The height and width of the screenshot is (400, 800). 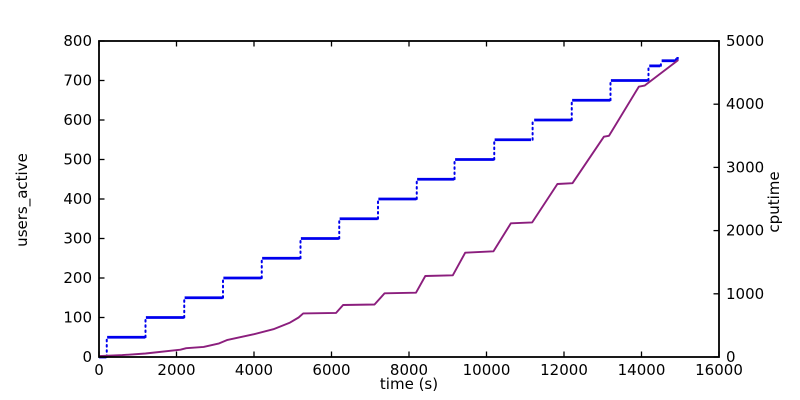 What do you see at coordinates (77, 239) in the screenshot?
I see `y-tick-label-left: 300` at bounding box center [77, 239].